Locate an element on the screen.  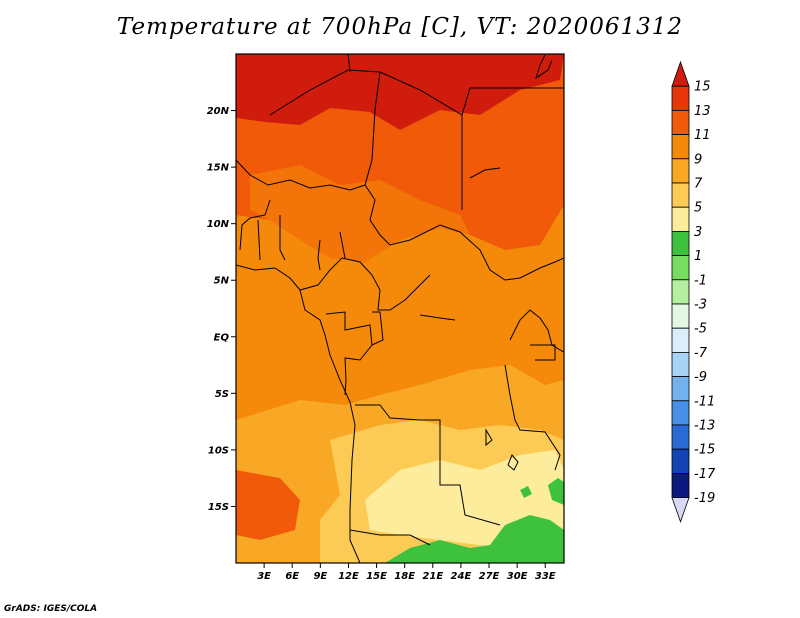
region-southwest-warm is located at coordinates (268, 505).